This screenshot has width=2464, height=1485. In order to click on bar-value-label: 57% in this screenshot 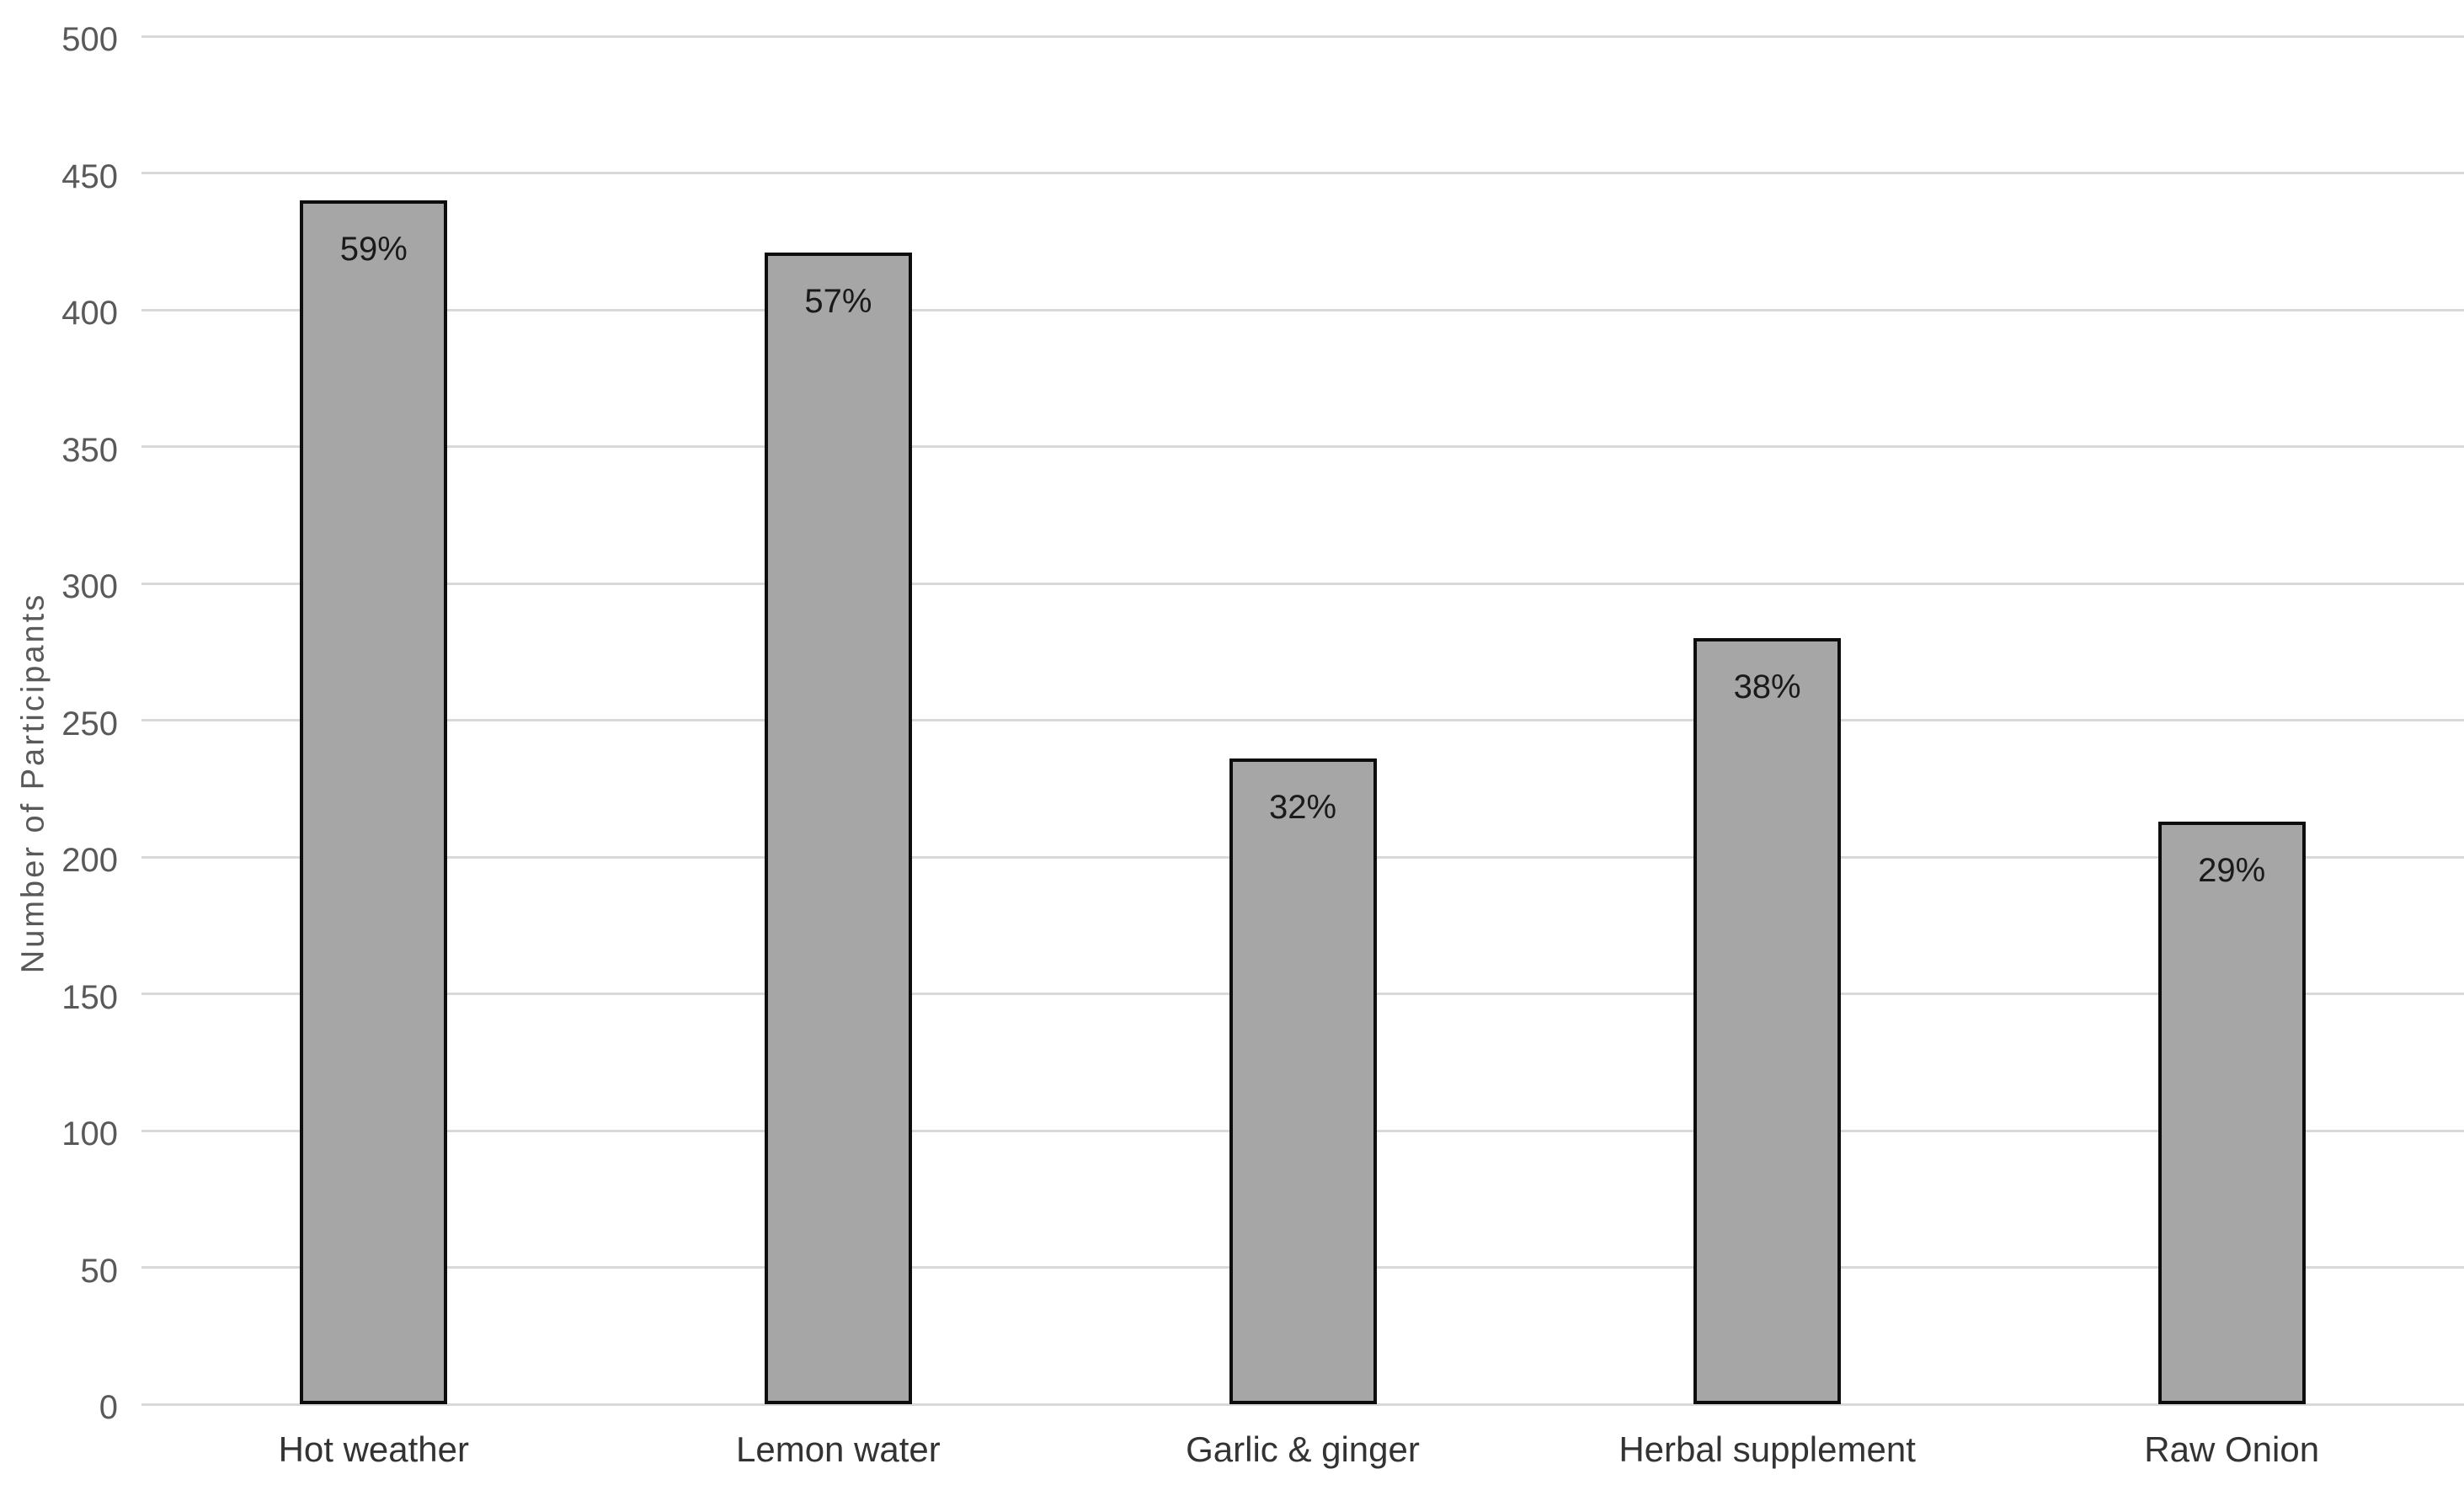, I will do `click(838, 301)`.